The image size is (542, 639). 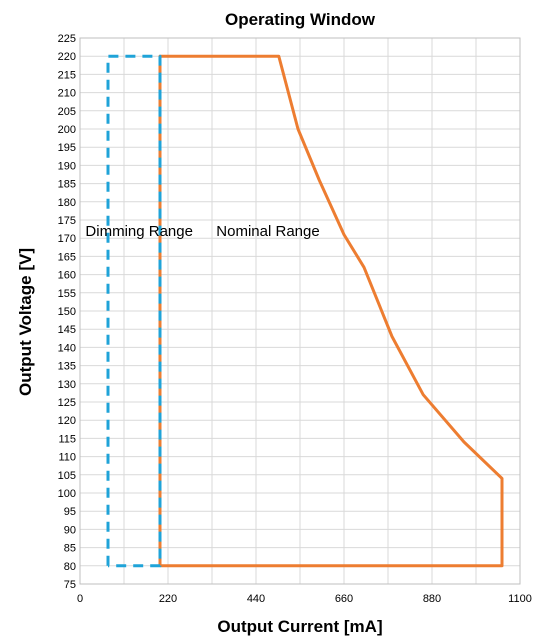 I want to click on y-tick-label: 75, so click(x=70, y=585).